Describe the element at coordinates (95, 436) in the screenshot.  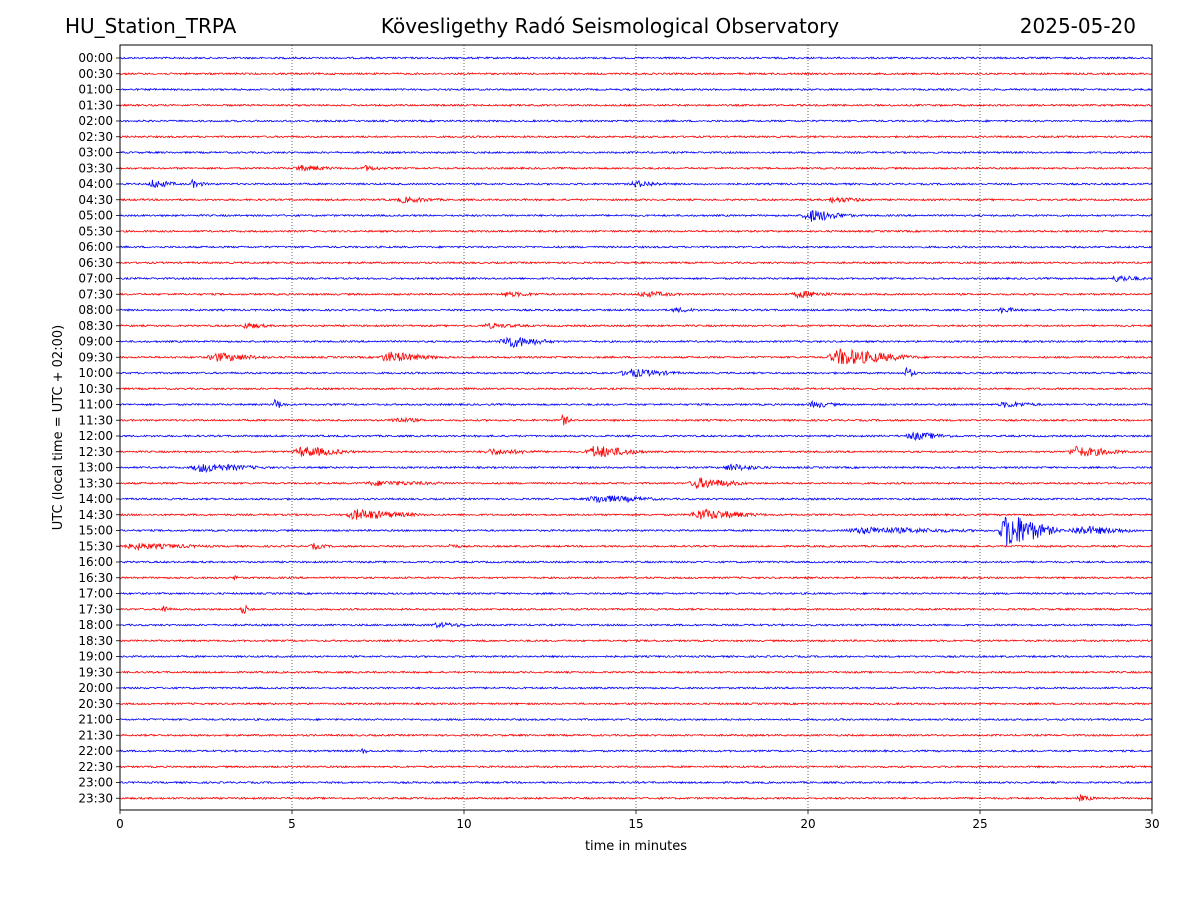
I see `y-tick-label: 12:00` at that location.